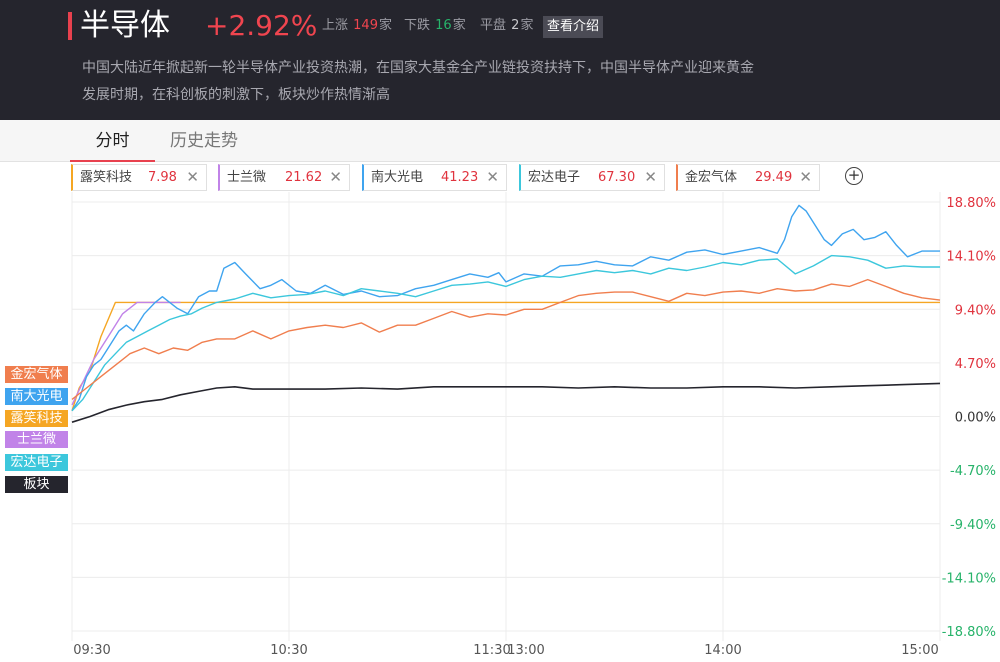 The image size is (1000, 662). Describe the element at coordinates (971, 257) in the screenshot. I see `y-tick-label: 14.10%` at that location.